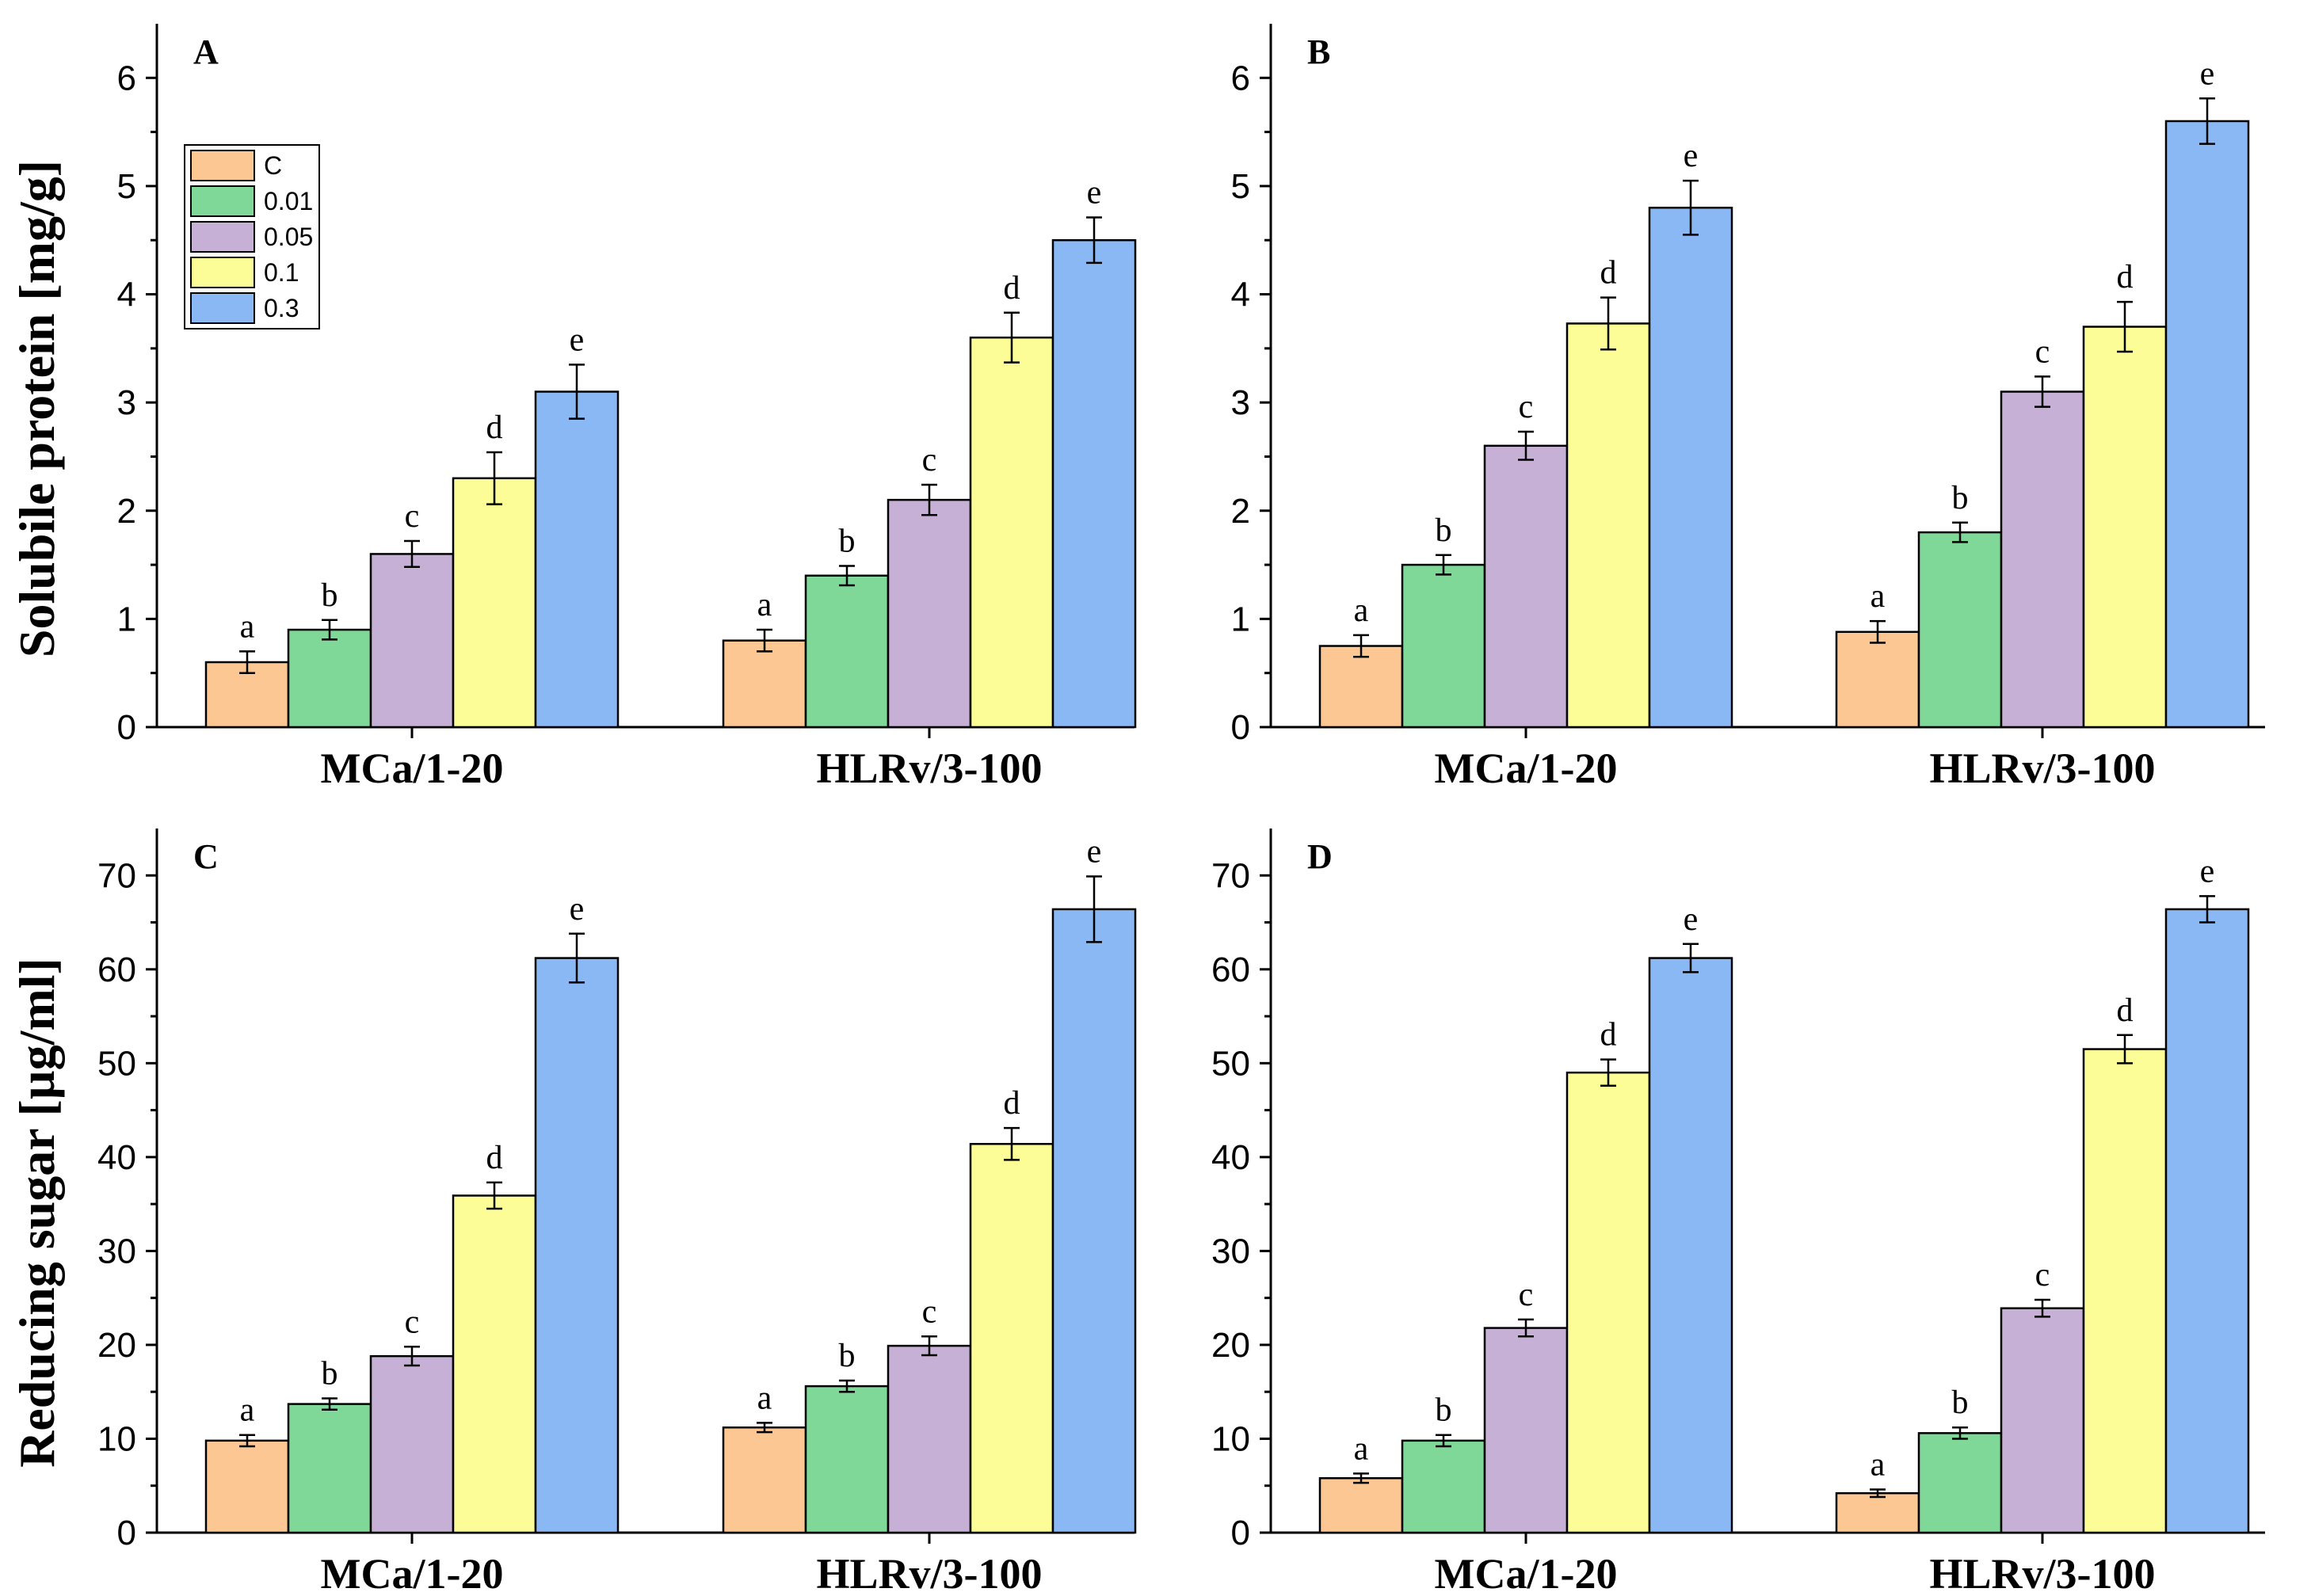  What do you see at coordinates (116, 1345) in the screenshot?
I see `y-tick-label: 20` at bounding box center [116, 1345].